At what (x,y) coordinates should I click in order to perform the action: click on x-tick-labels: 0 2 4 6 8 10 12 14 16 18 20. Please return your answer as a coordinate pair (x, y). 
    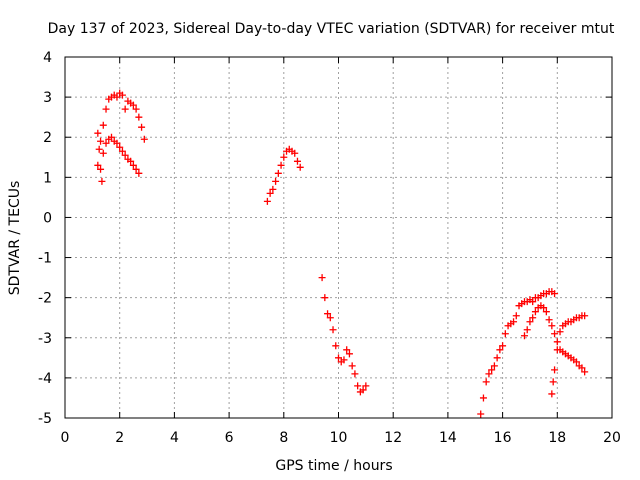
    Looking at the image, I should click on (341, 438).